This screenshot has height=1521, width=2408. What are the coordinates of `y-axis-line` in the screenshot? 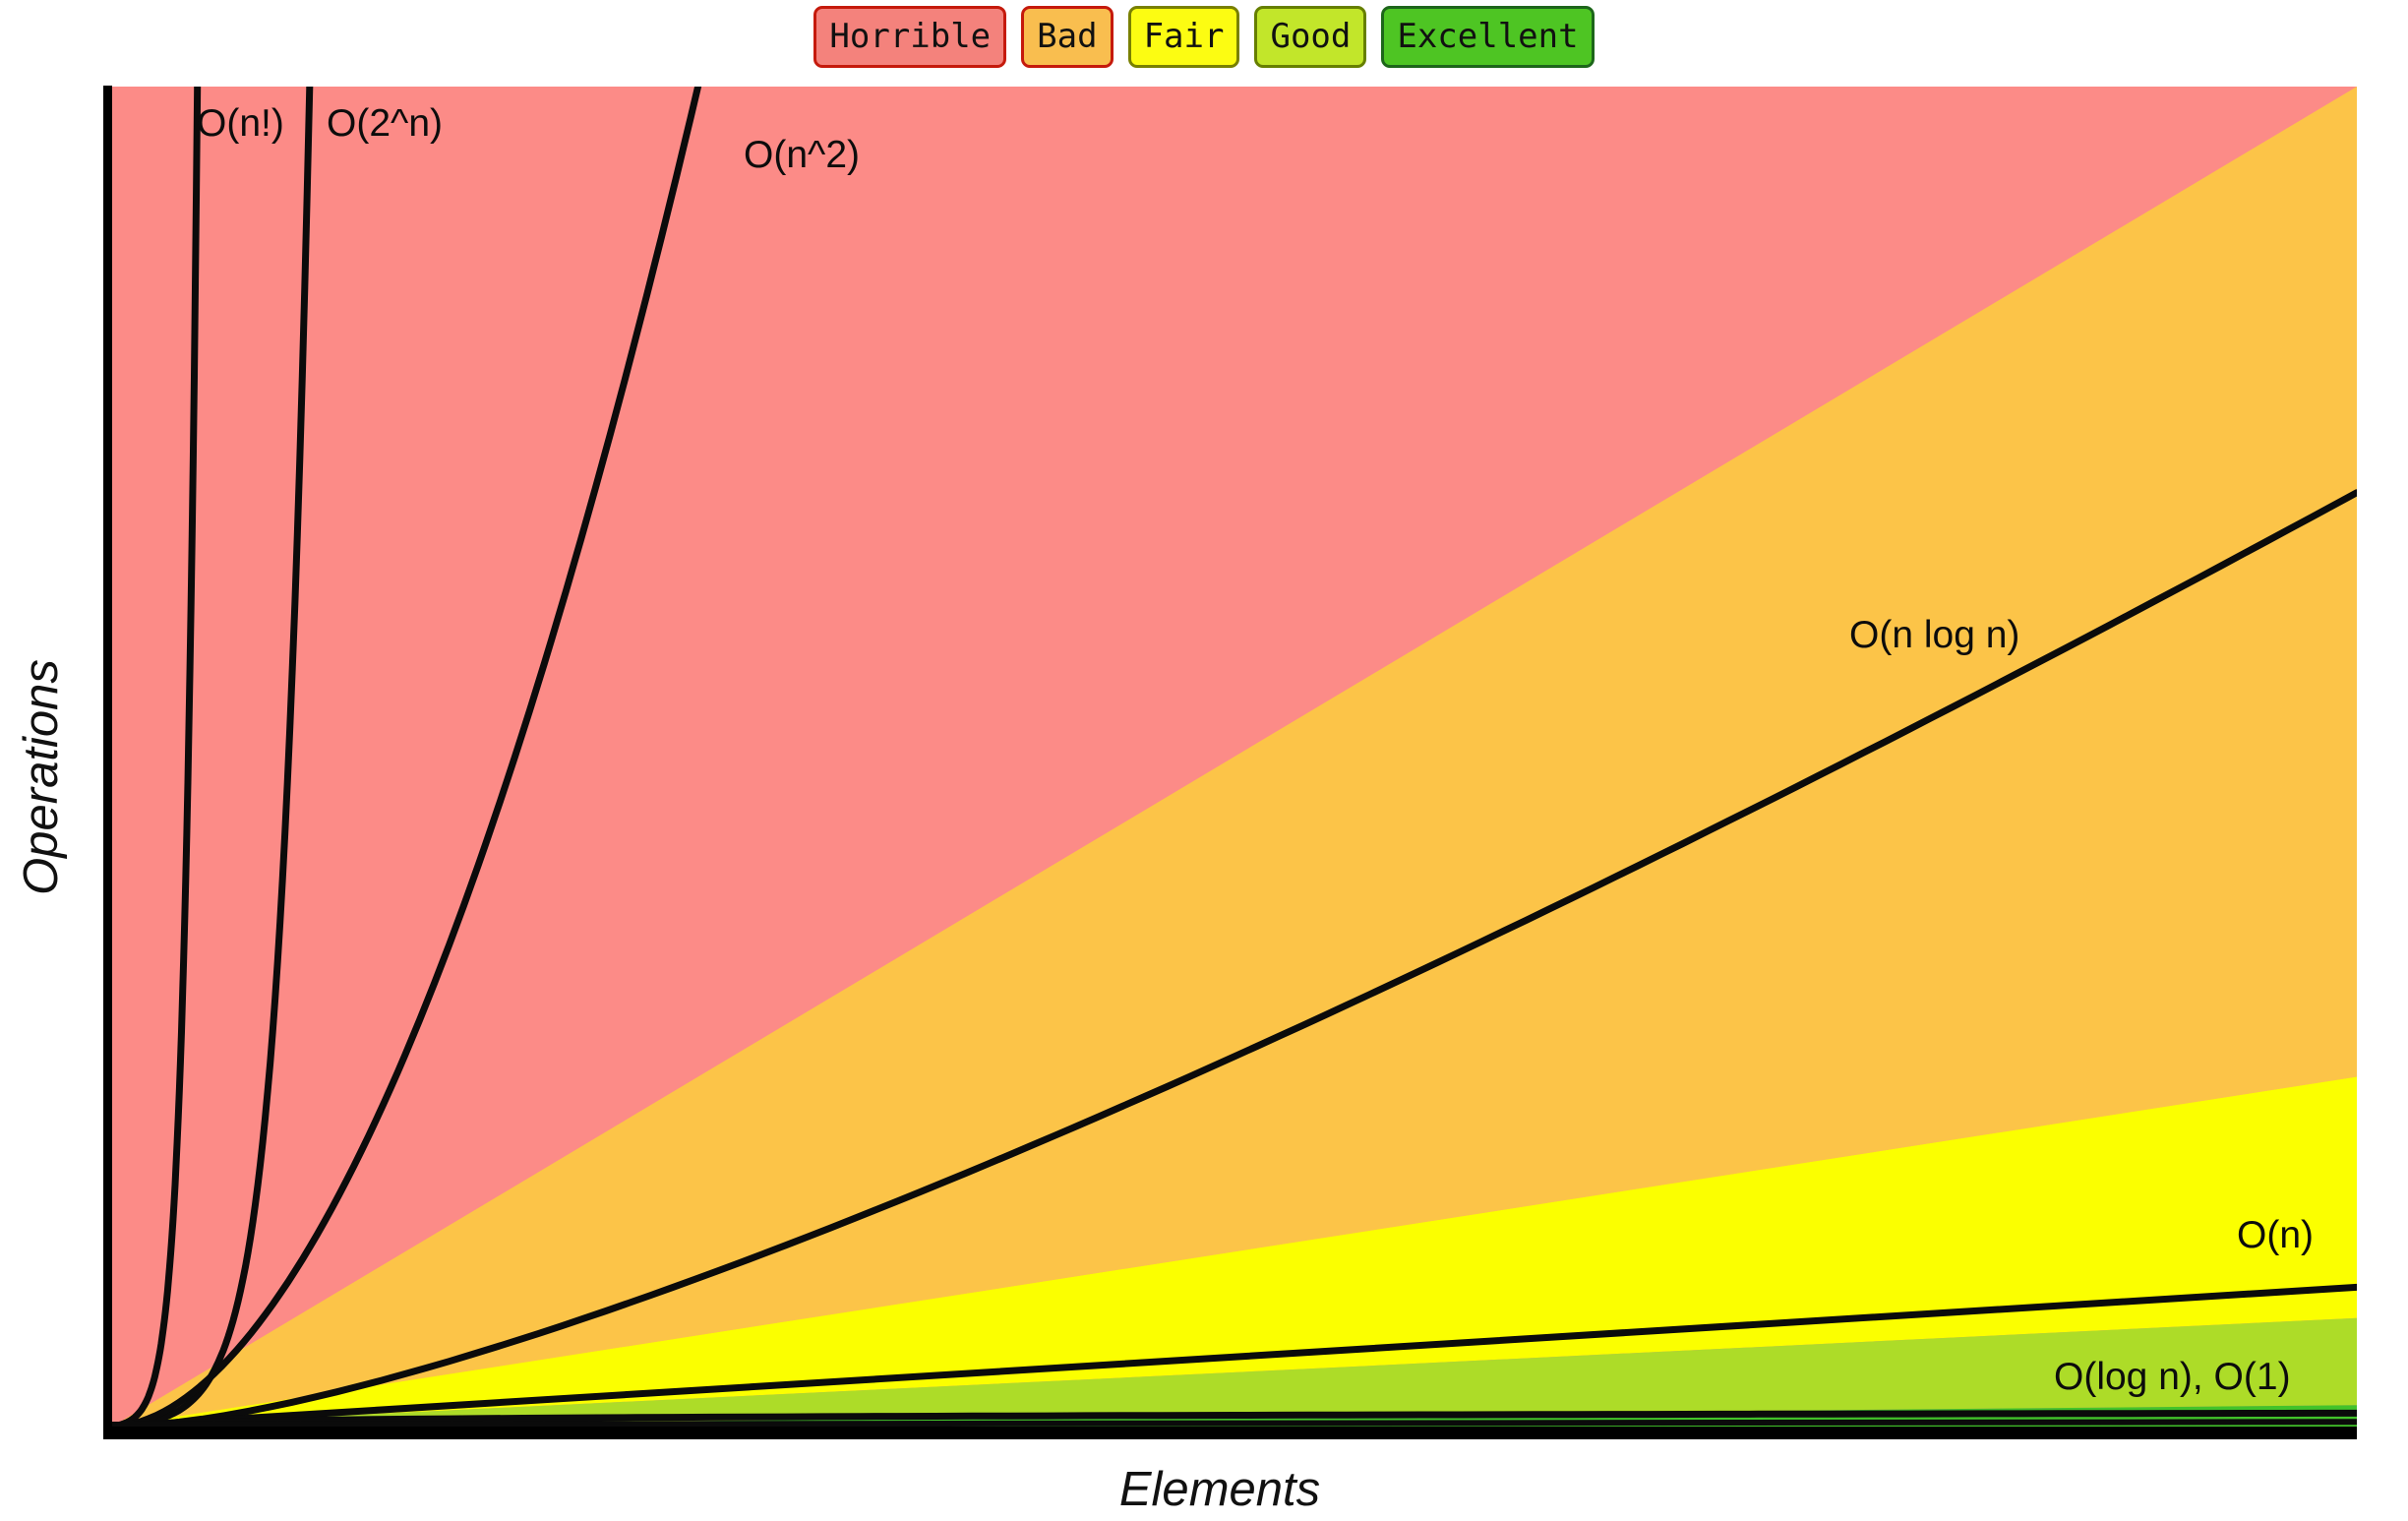 It's located at (107, 763).